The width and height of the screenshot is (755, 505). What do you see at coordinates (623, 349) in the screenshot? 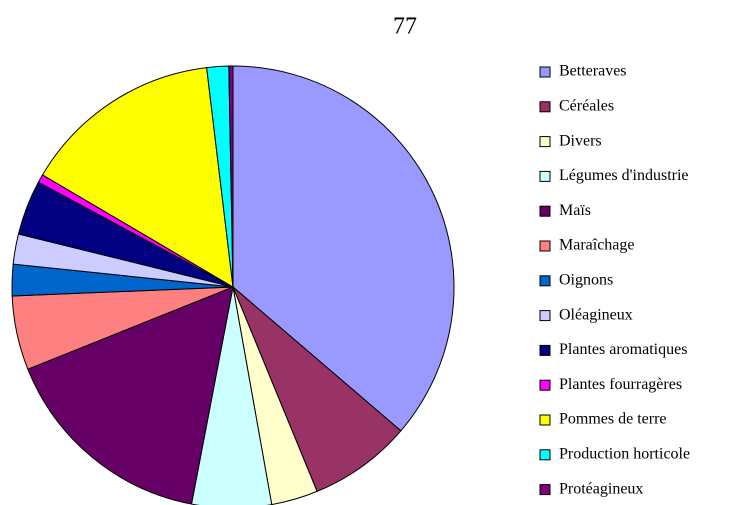
I see `legend-label: Plantes aromatiques` at bounding box center [623, 349].